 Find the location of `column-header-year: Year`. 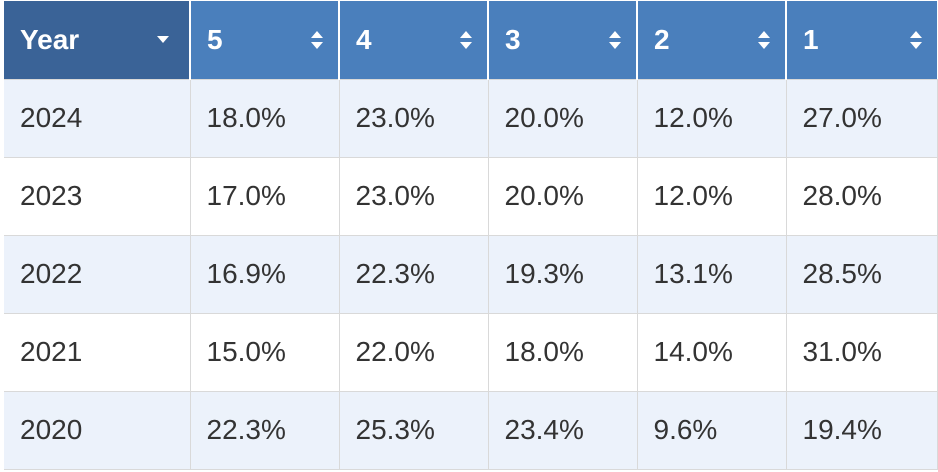

column-header-year: Year is located at coordinates (97, 40).